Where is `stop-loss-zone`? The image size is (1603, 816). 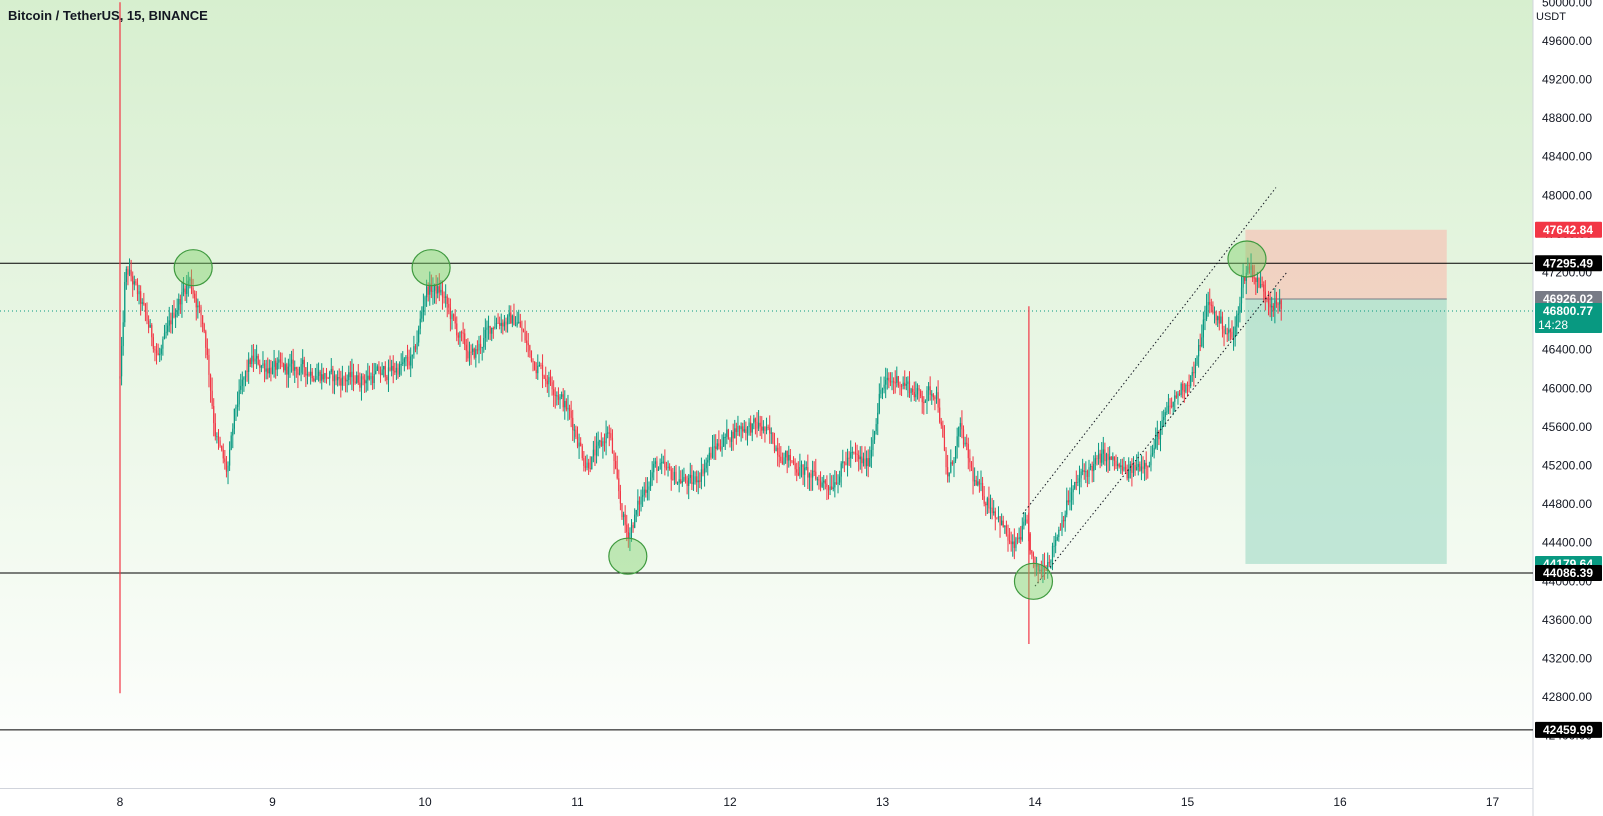 stop-loss-zone is located at coordinates (1346, 264).